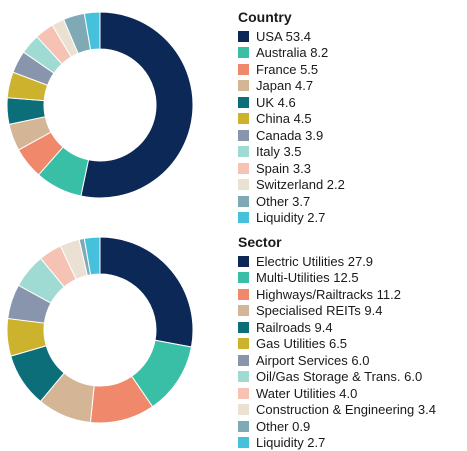 This screenshot has height=451, width=467. I want to click on sector-legend-item-railroads: Railroads 9.4, so click(337, 327).